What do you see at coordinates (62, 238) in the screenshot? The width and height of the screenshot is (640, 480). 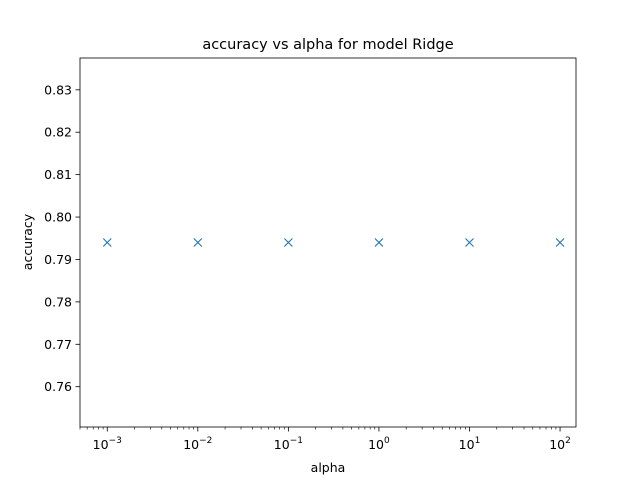 I see `y-axis: 0.76 0.77 0.78 0.79 0.80 0.81 0.82 0.83` at bounding box center [62, 238].